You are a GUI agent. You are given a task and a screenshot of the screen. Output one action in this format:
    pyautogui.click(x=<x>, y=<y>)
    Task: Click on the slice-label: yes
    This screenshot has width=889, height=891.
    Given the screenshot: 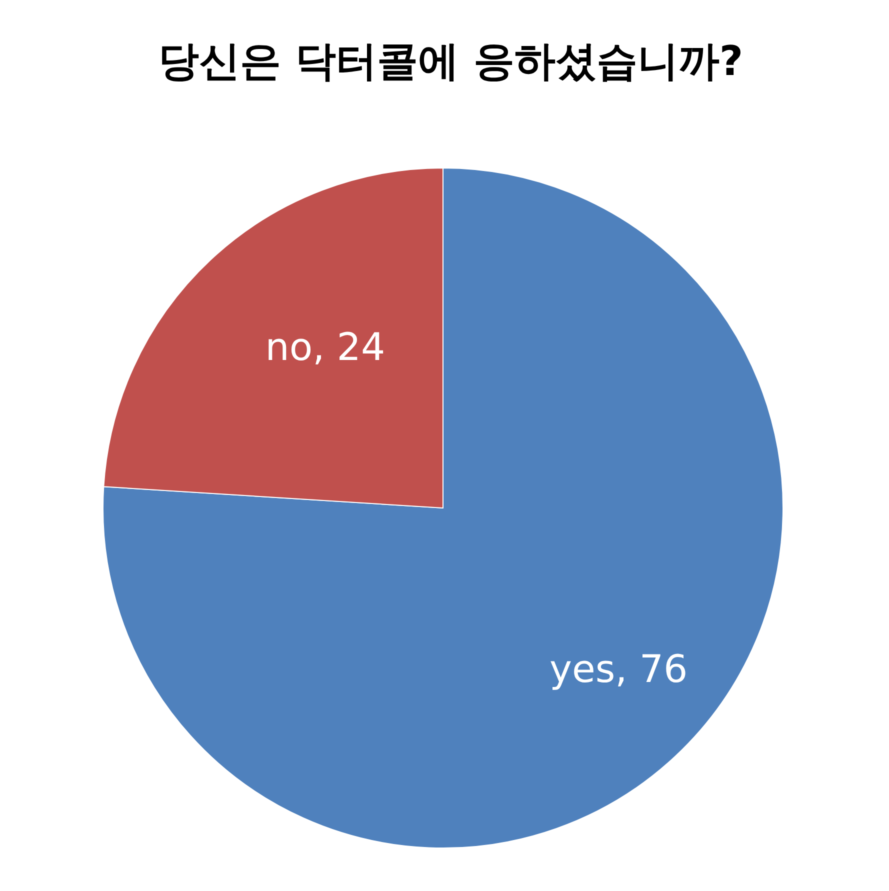 What is the action you would take?
    pyautogui.click(x=583, y=669)
    